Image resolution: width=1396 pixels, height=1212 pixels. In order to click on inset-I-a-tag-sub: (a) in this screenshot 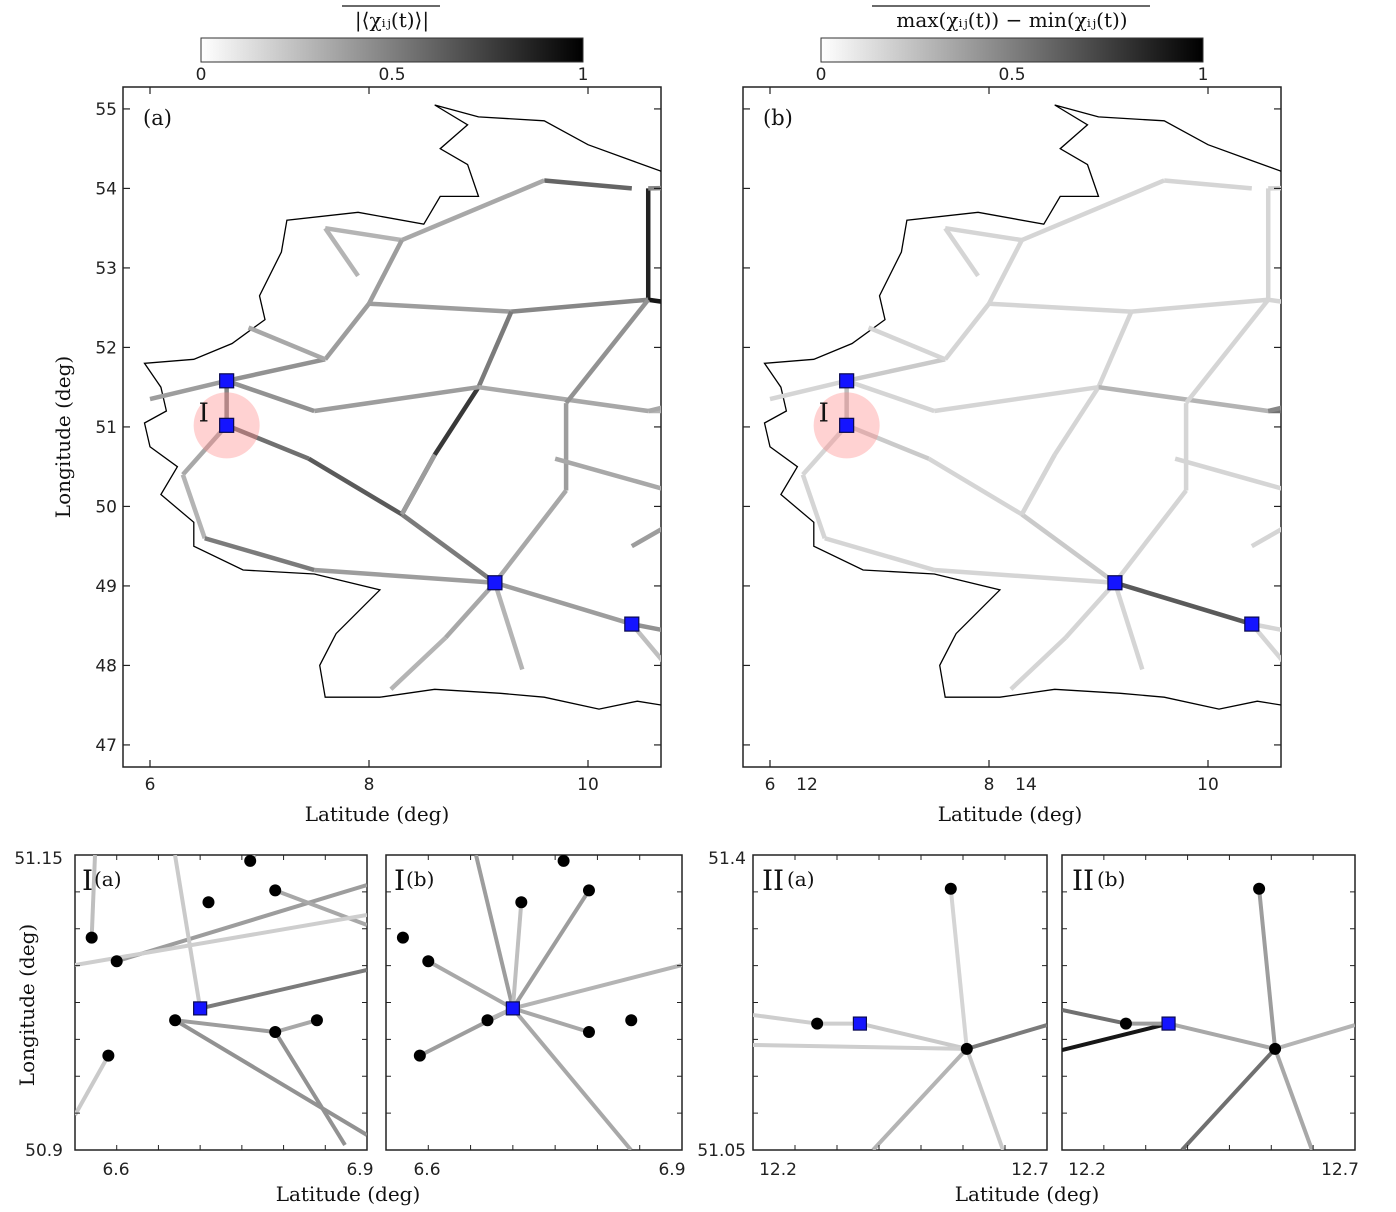, I will do `click(108, 879)`.